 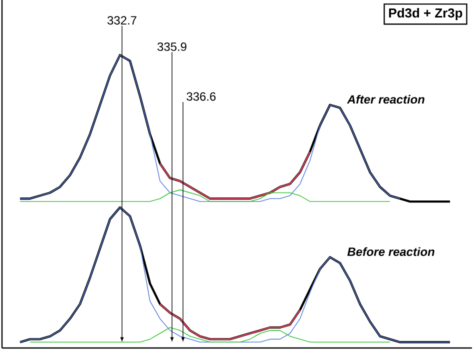 What do you see at coordinates (425, 14) in the screenshot?
I see `chart-title: Pd3d + Zr3p` at bounding box center [425, 14].